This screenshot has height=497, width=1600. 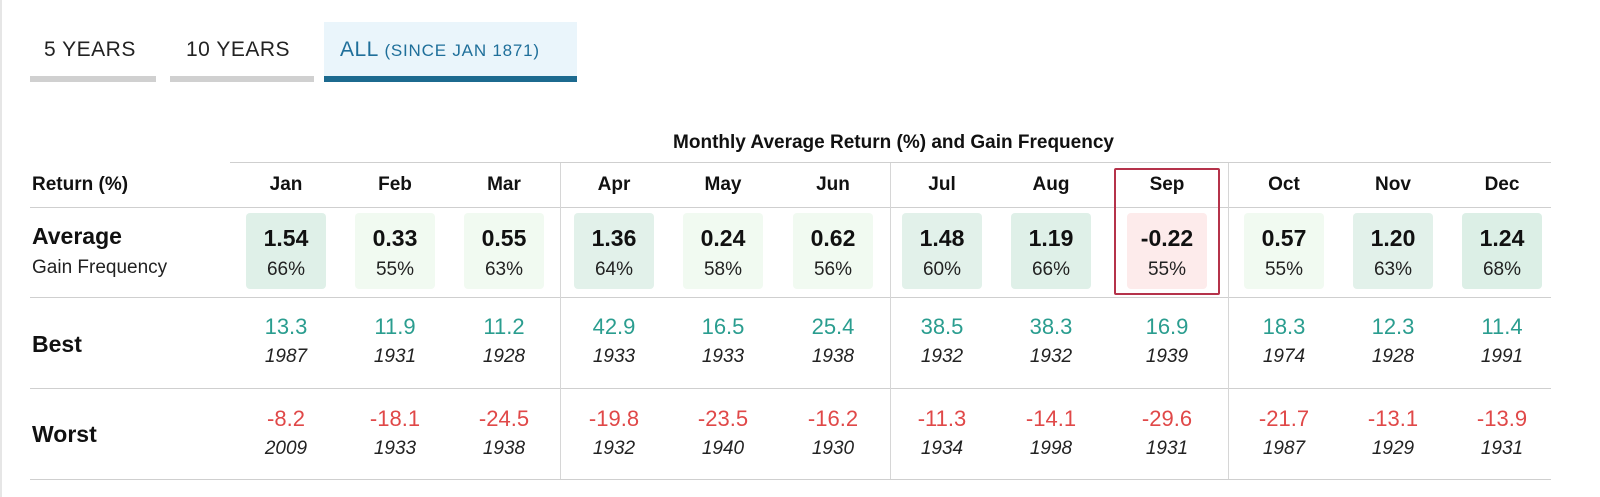 I want to click on highlighted-month-frame, so click(x=1167, y=231).